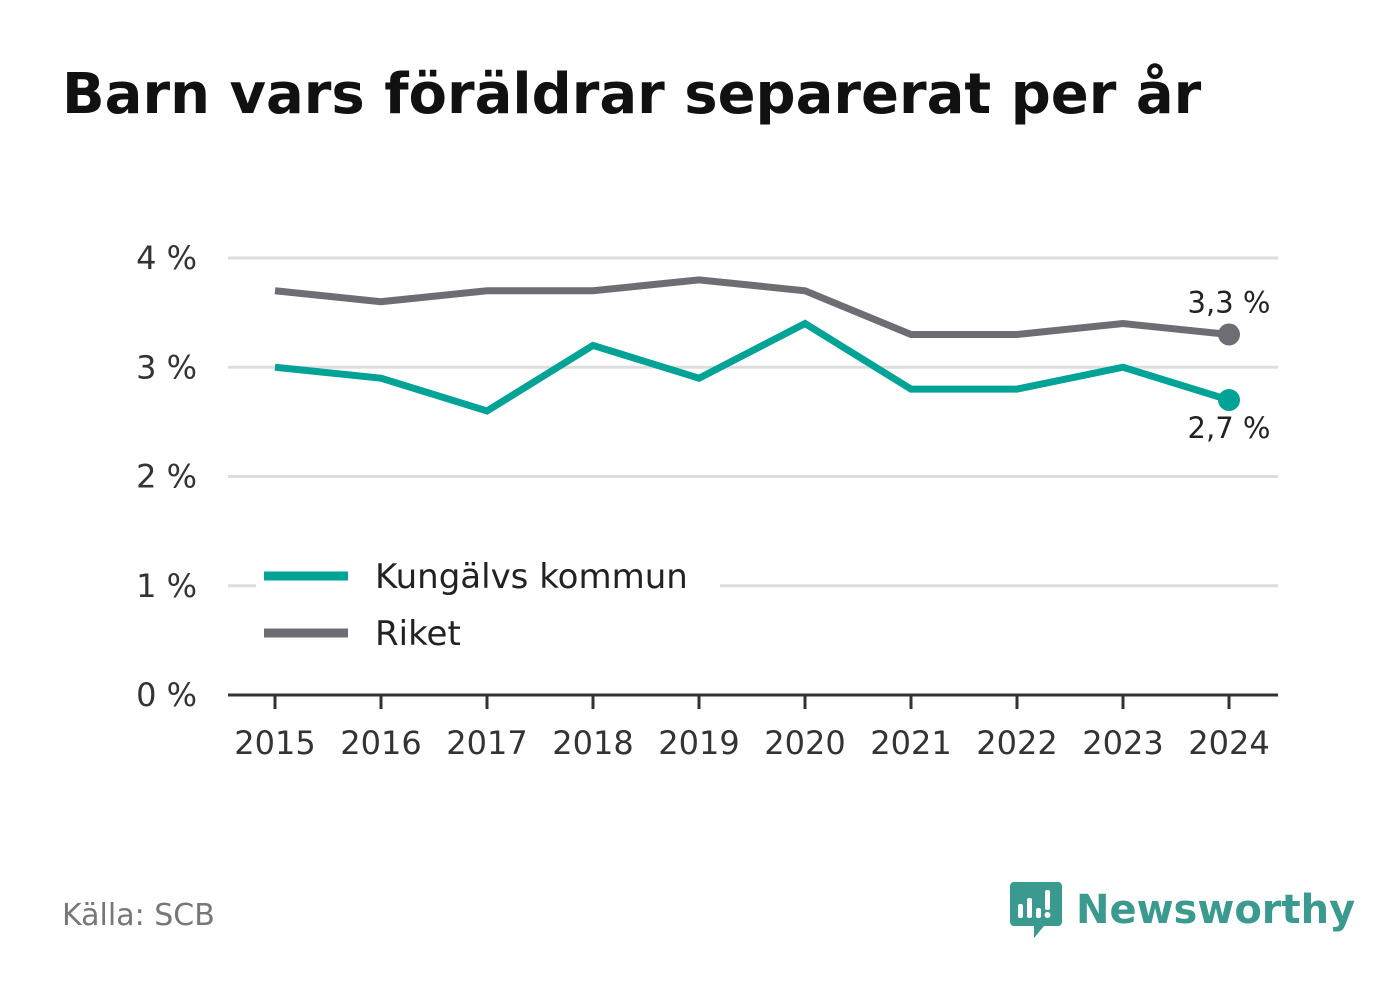  I want to click on x-tick-label: 2015, so click(274, 743).